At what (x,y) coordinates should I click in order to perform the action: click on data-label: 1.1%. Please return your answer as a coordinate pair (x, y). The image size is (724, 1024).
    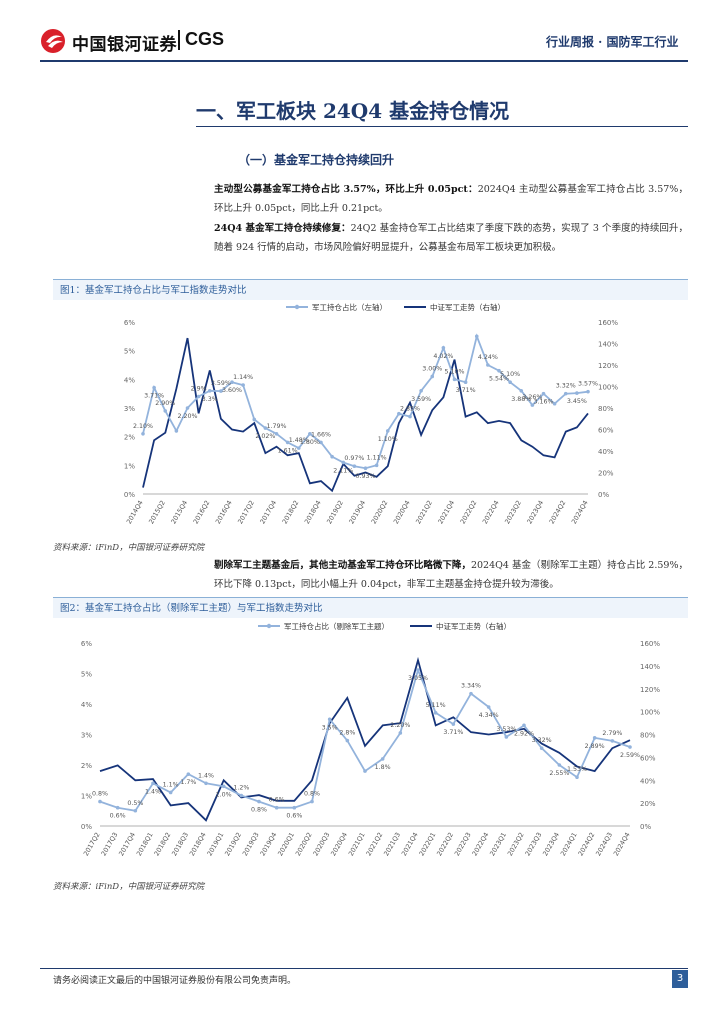
    Looking at the image, I should click on (171, 784).